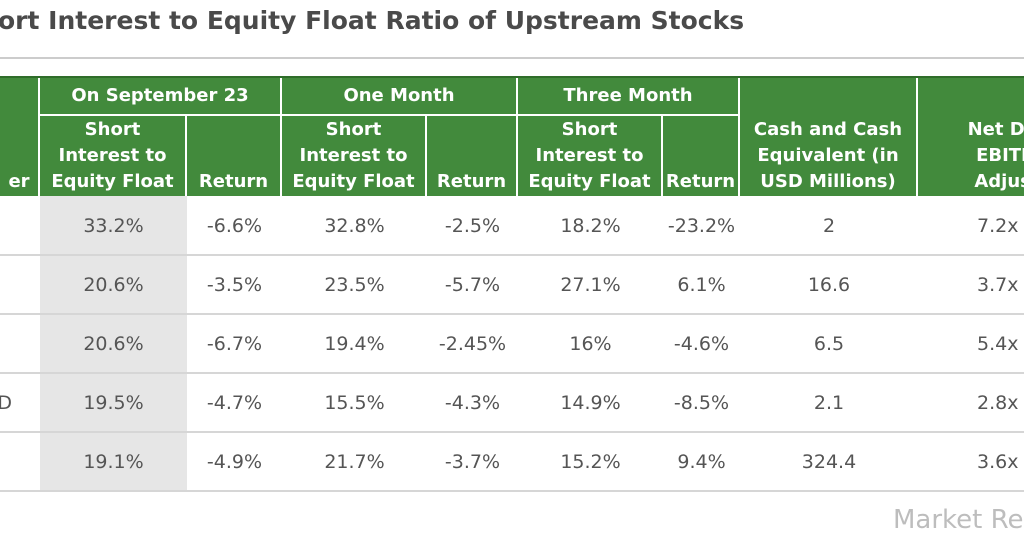  I want to click on header-line: Net Debt, so click(995, 129).